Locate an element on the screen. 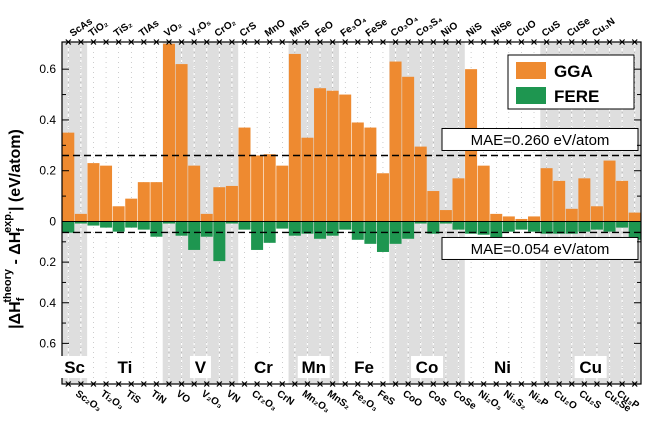 The width and height of the screenshot is (669, 446). bottom-category-label: Ni₂P is located at coordinates (538, 398).